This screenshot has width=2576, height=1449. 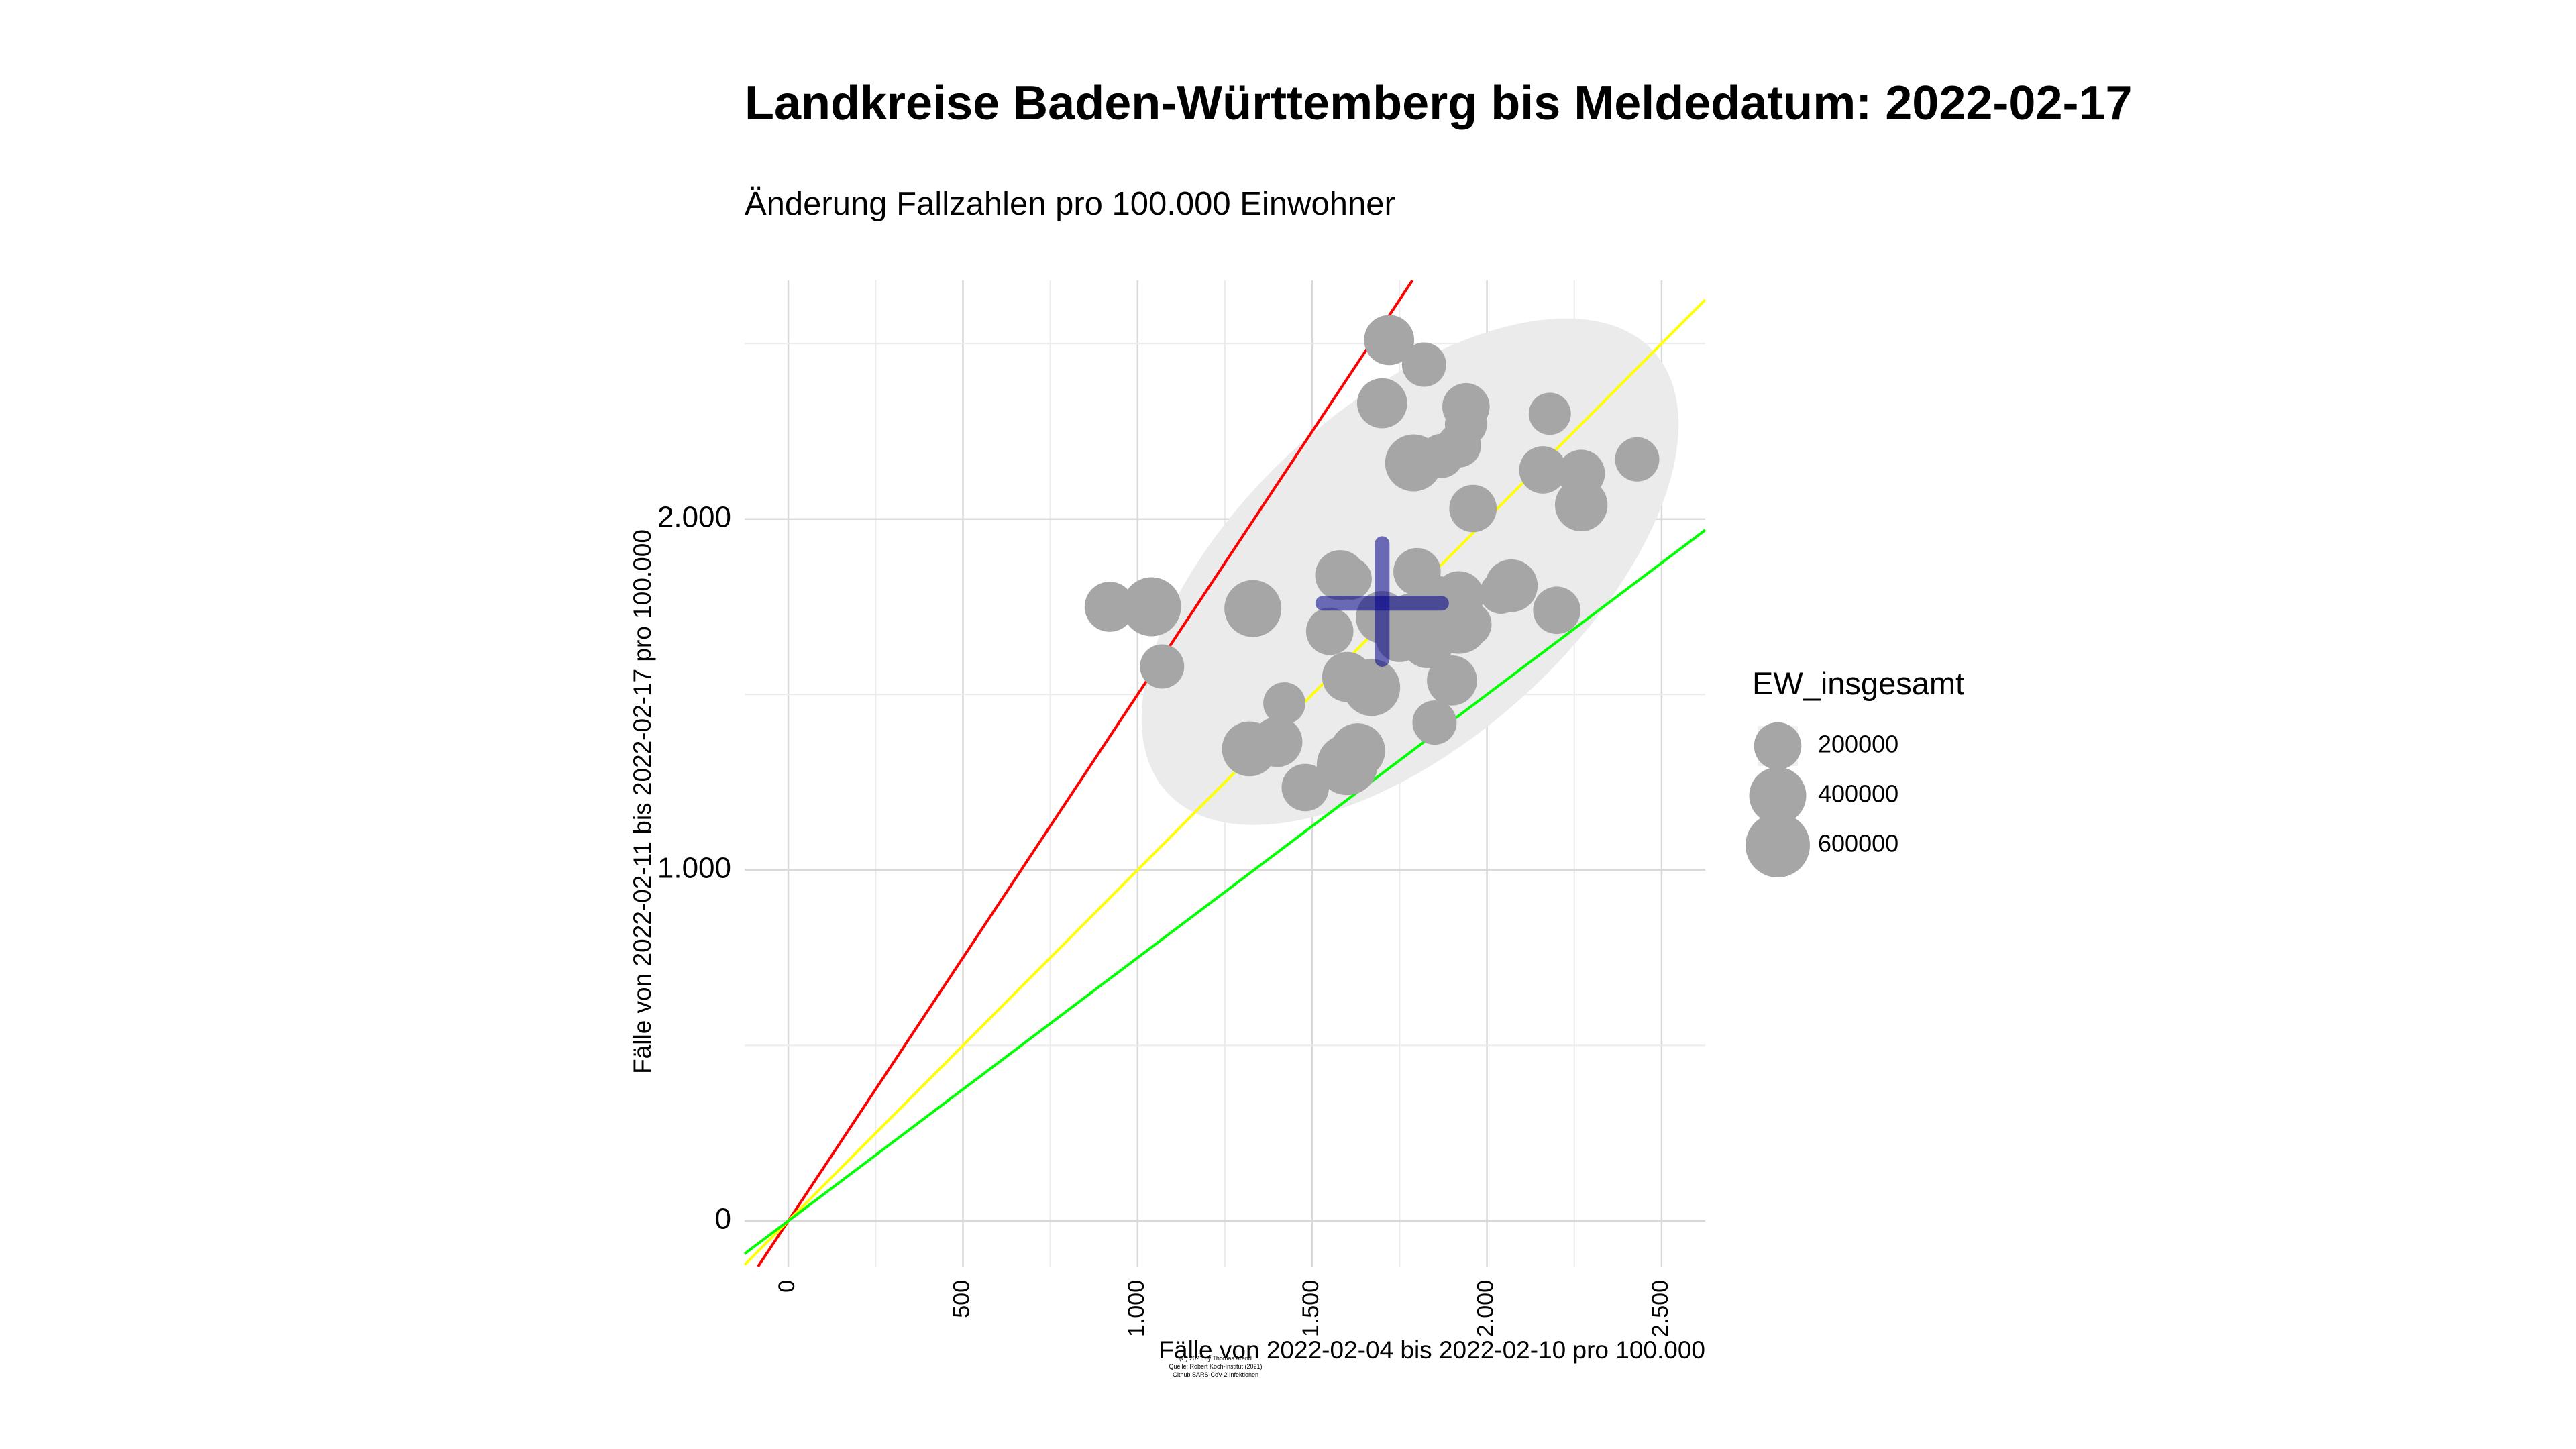 What do you see at coordinates (1858, 794) in the screenshot?
I see `legend-label: 400000` at bounding box center [1858, 794].